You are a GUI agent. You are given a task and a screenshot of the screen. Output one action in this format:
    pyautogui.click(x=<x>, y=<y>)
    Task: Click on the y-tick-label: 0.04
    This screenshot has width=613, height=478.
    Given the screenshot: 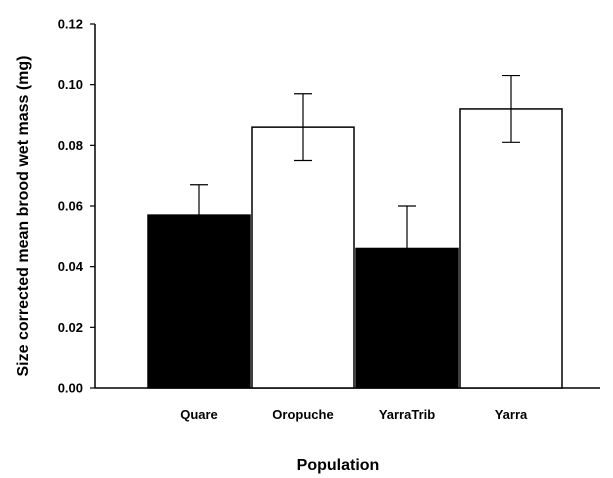 What is the action you would take?
    pyautogui.click(x=71, y=266)
    